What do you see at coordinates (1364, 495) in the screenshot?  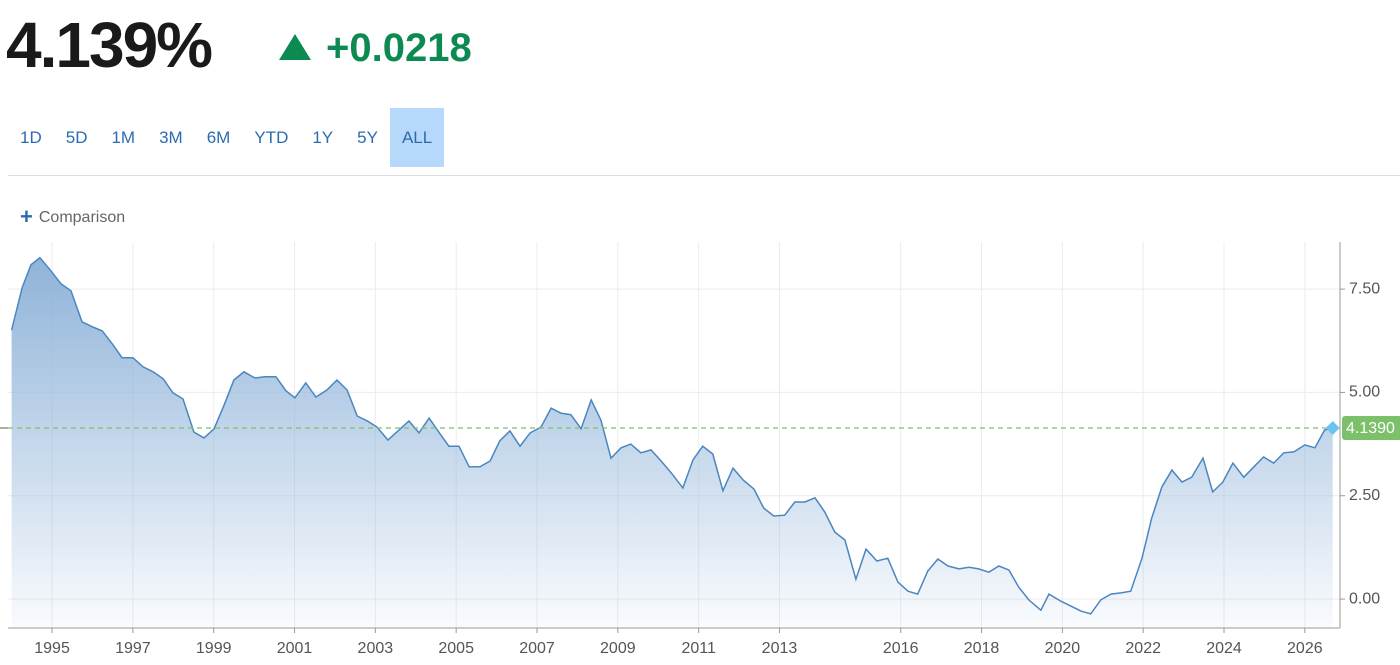 I see `y-tick-label: 2.50` at bounding box center [1364, 495].